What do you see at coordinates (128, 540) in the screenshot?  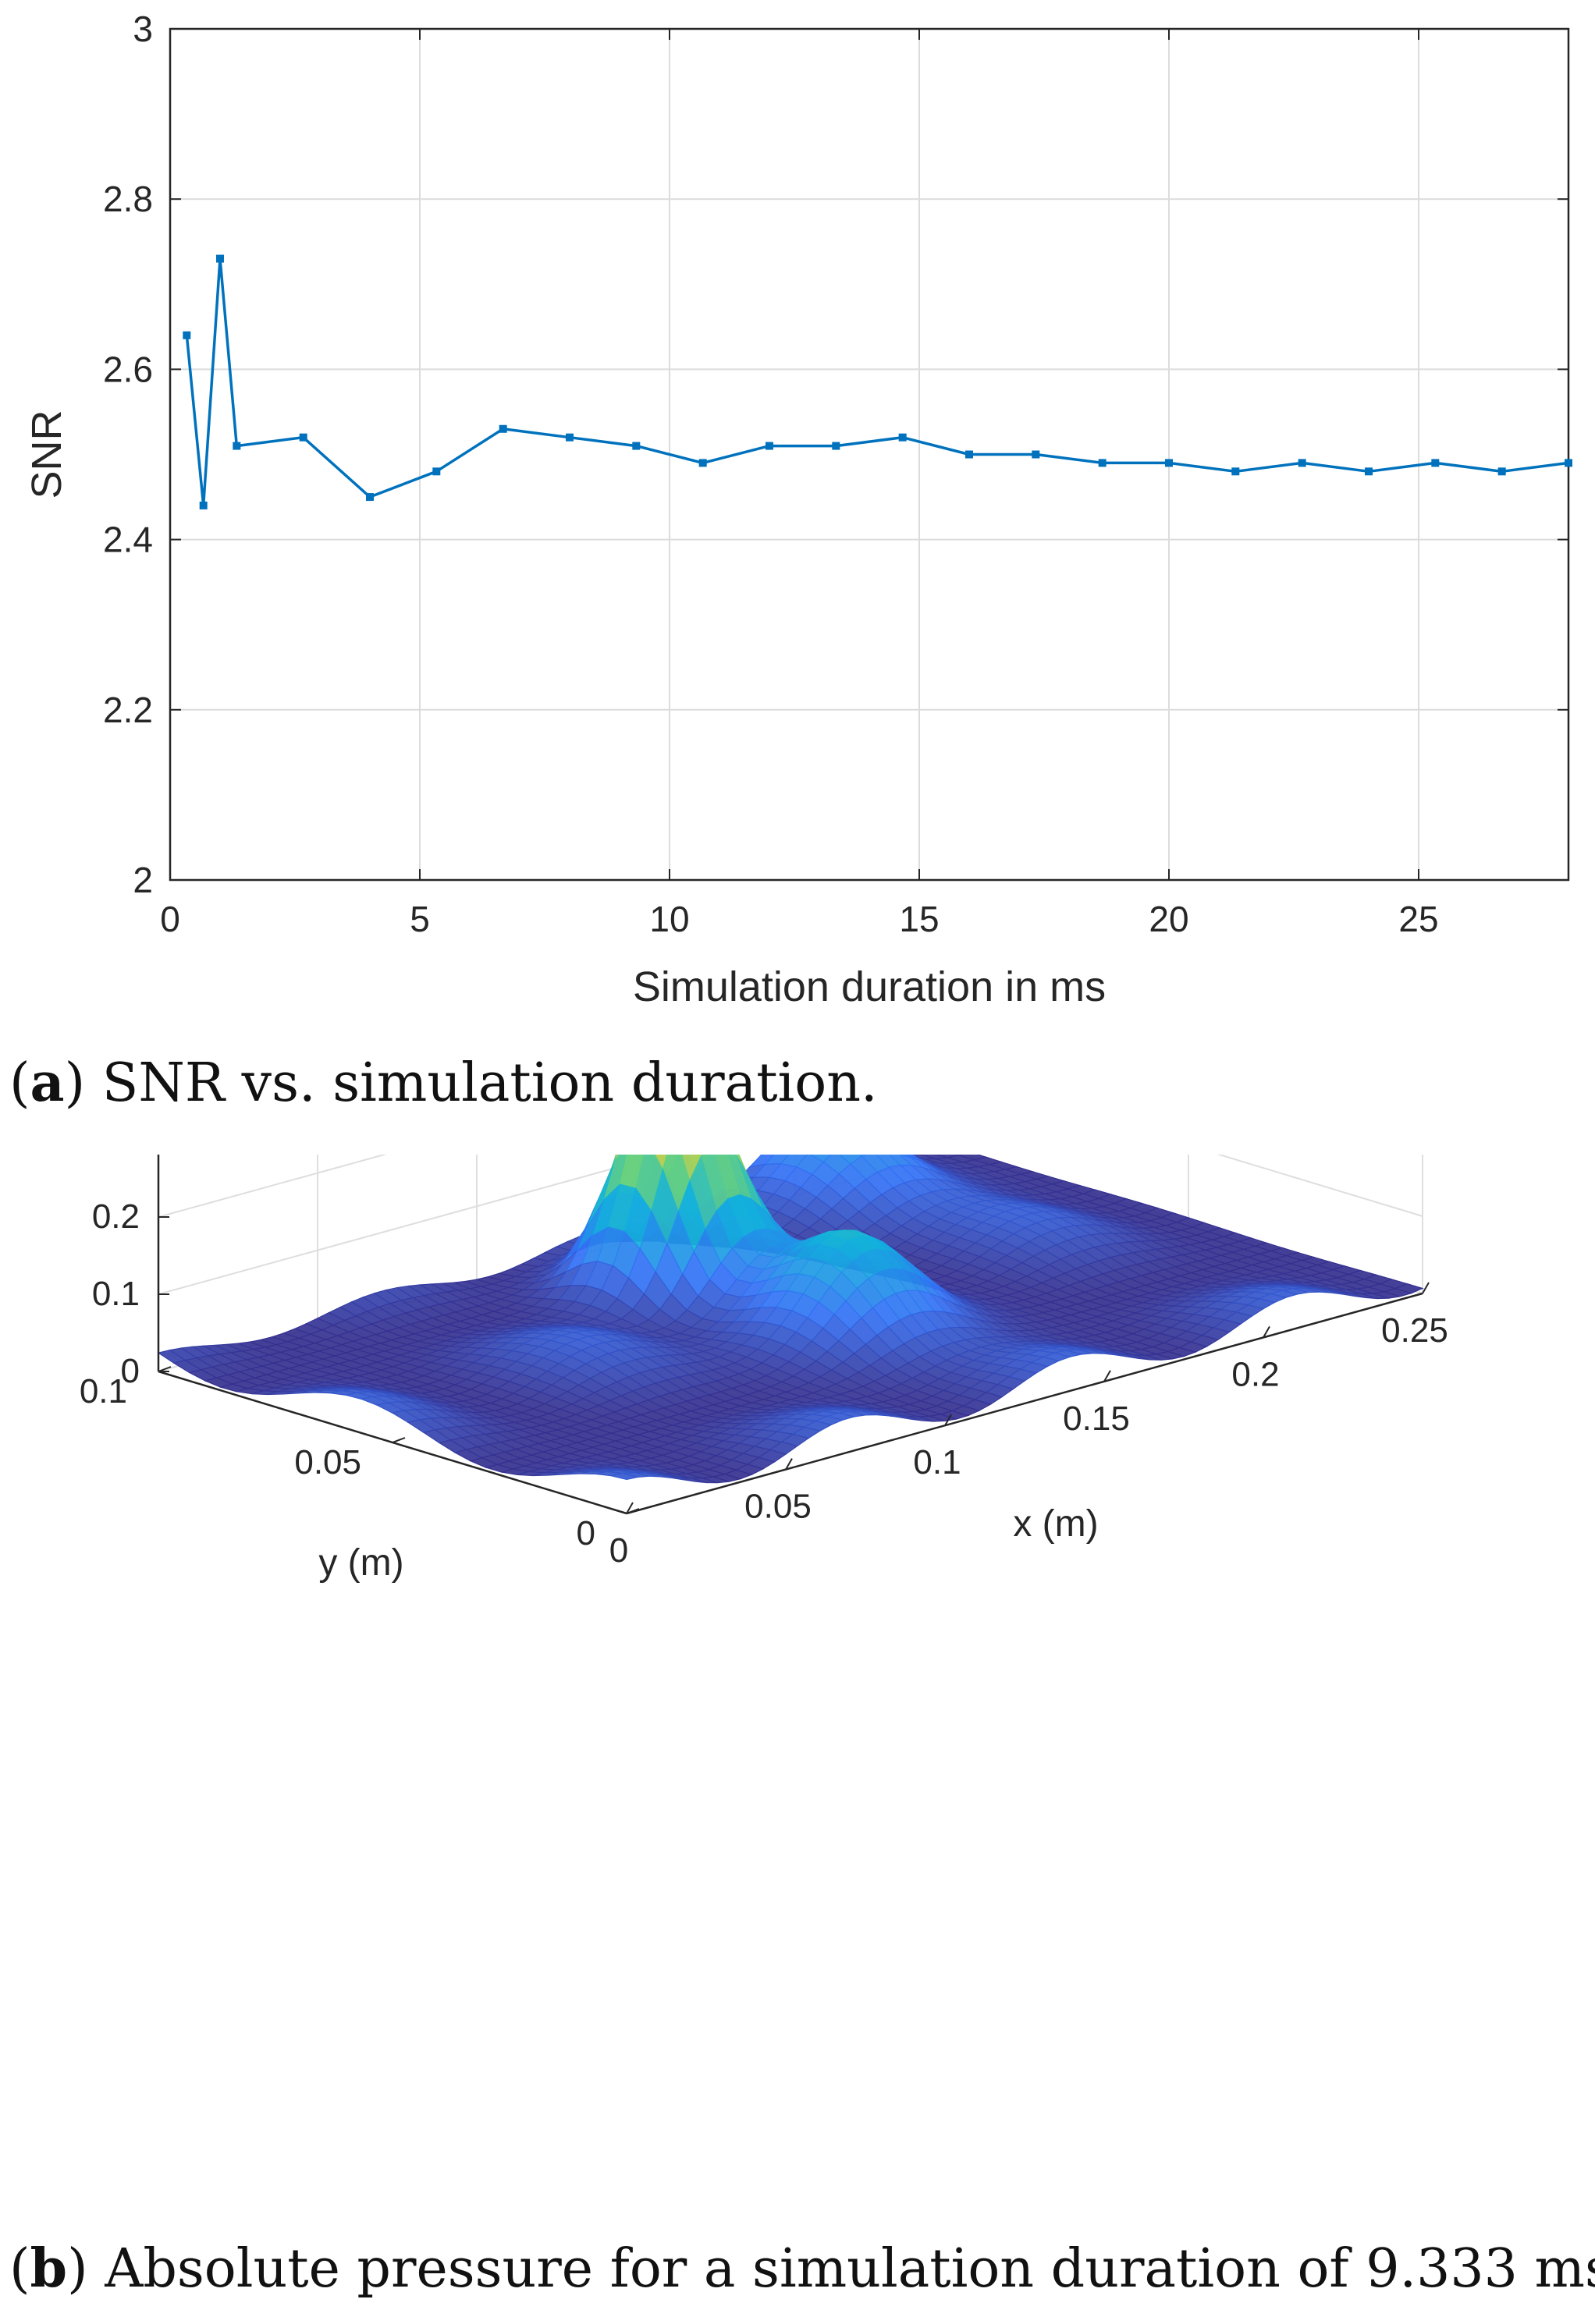 I see `y-tick-label: 2.4` at bounding box center [128, 540].